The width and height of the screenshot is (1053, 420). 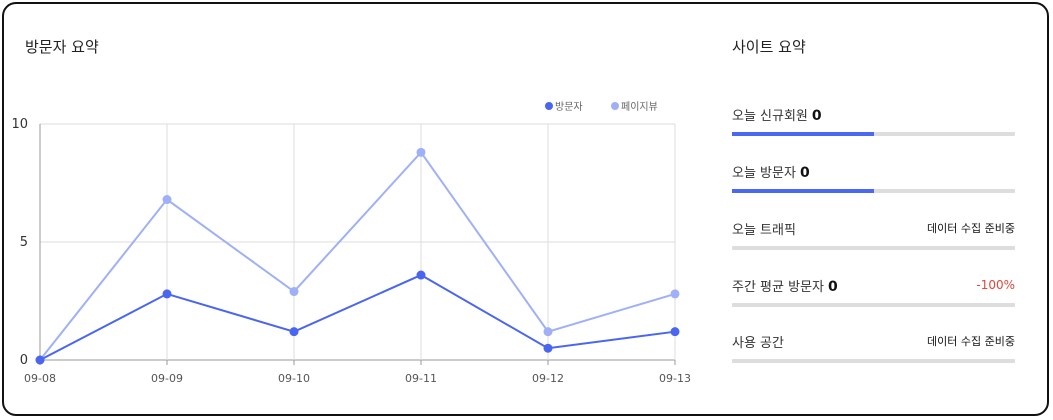 What do you see at coordinates (549, 105) in the screenshot?
I see `legend-visitors-dot` at bounding box center [549, 105].